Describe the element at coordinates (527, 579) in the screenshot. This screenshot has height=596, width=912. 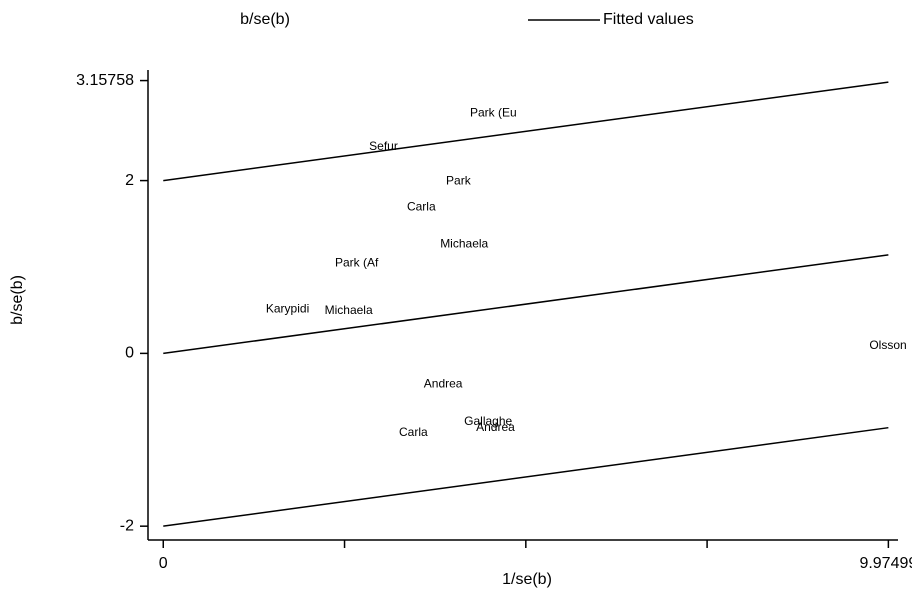
I see `x-axis-title: 1/se(b)` at that location.